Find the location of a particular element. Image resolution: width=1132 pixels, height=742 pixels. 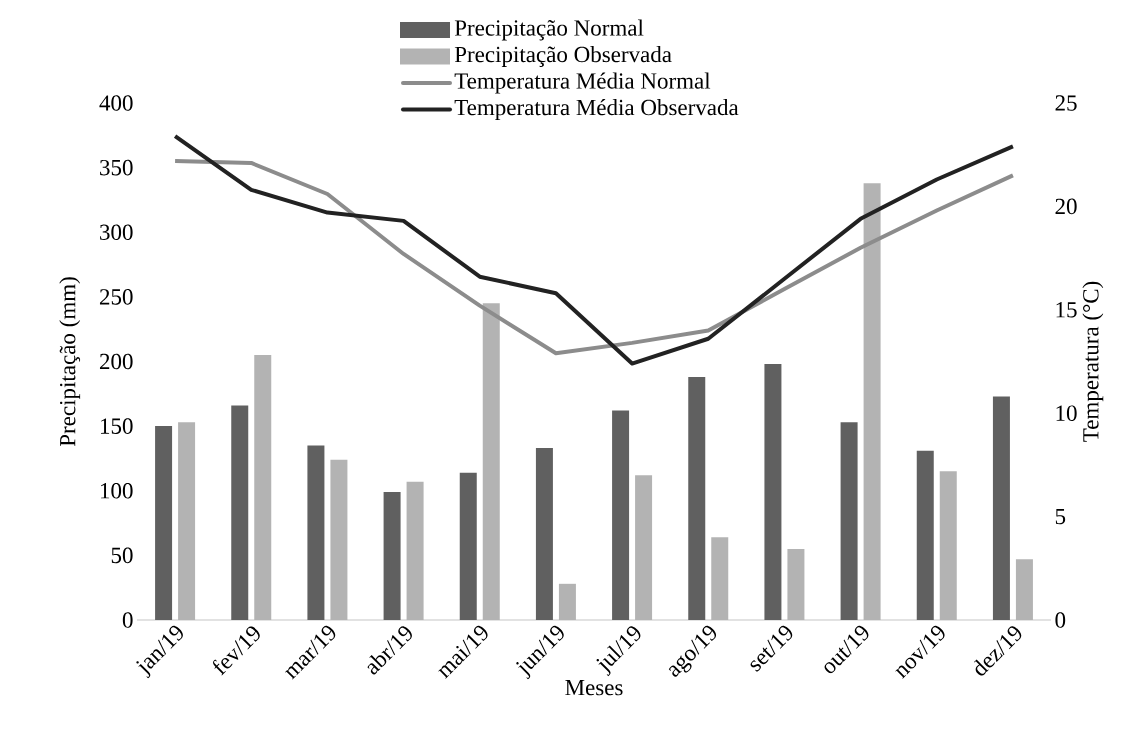

y2-tick-label: 15 is located at coordinates (1066, 310).